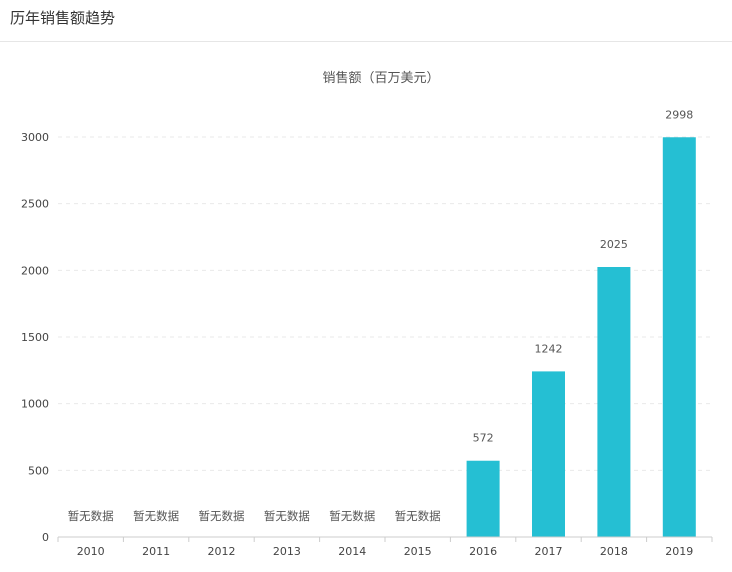  Describe the element at coordinates (614, 551) in the screenshot. I see `x-tick-label: 2018` at that location.